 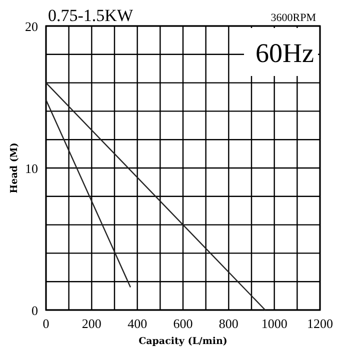 What do you see at coordinates (91, 15) in the screenshot?
I see `chart-title: 0.75-1.5KW` at bounding box center [91, 15].